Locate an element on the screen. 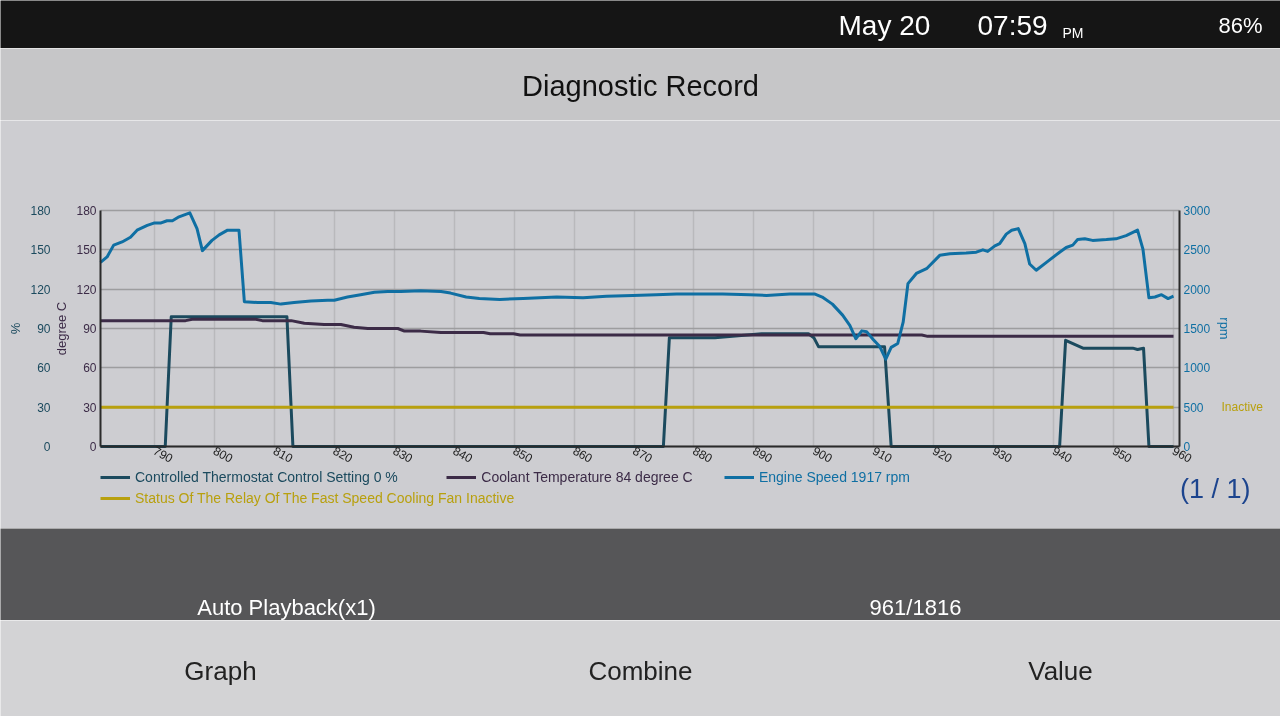  x-tick-label: 850 is located at coordinates (523, 454).